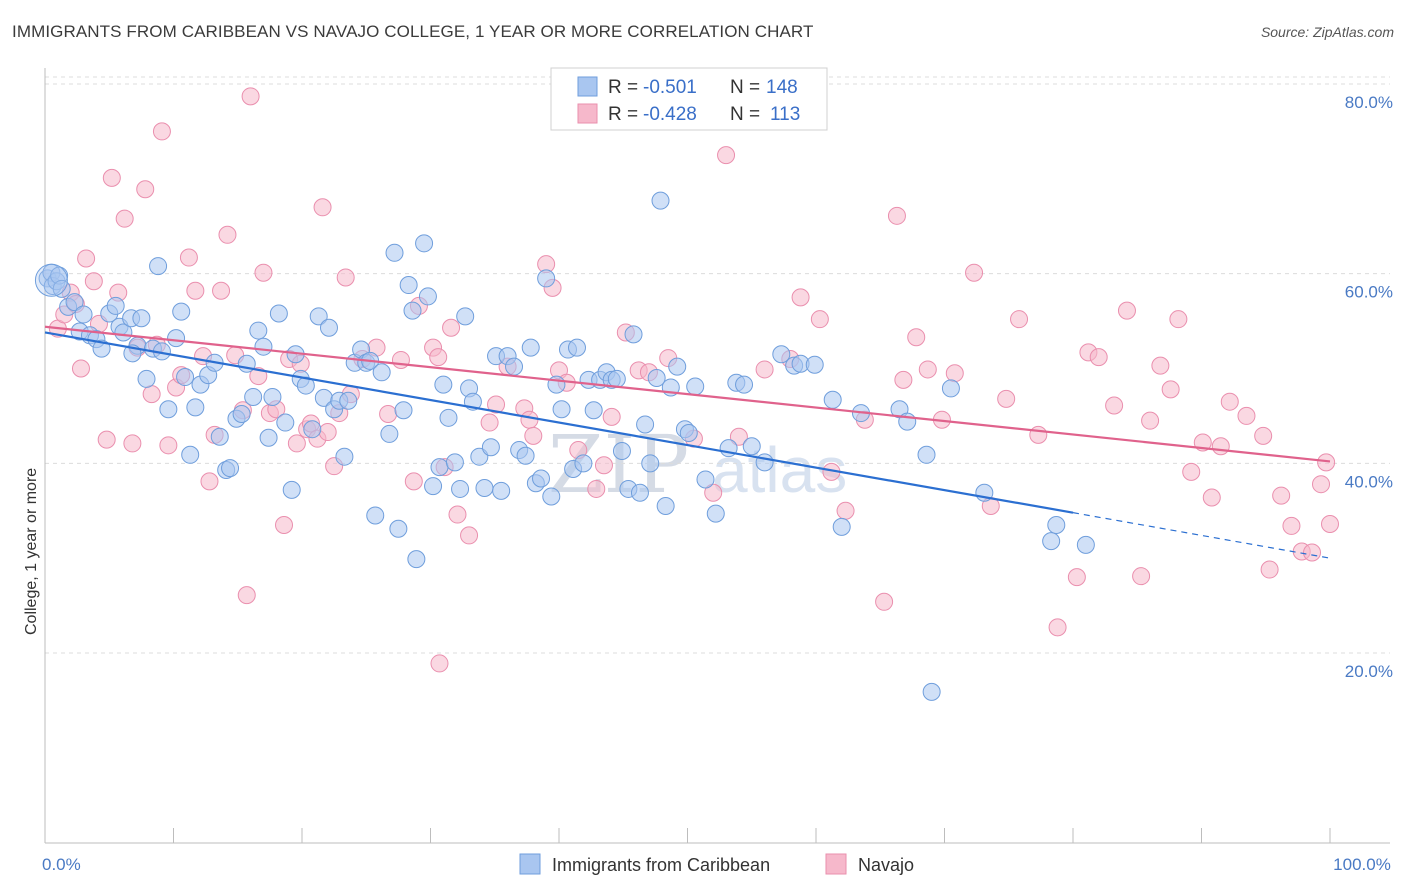 The image size is (1406, 892). I want to click on legend-box: R = -0.501 N = 148 R = -0.428 N = 113, so click(689, 99).